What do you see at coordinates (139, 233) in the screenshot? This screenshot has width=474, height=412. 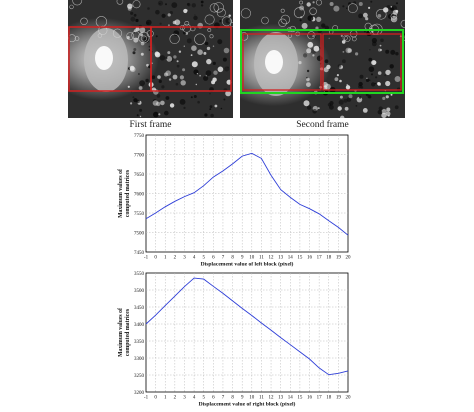 I see `y-tick-label: 7500` at bounding box center [139, 233].